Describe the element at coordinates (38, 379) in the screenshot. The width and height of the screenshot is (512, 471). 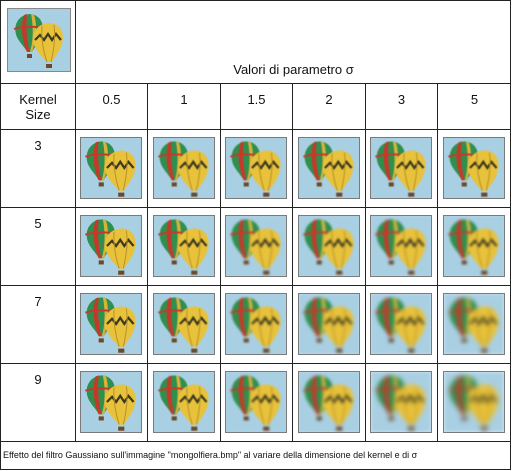
I see `kernel-size-9-label: 9` at that location.